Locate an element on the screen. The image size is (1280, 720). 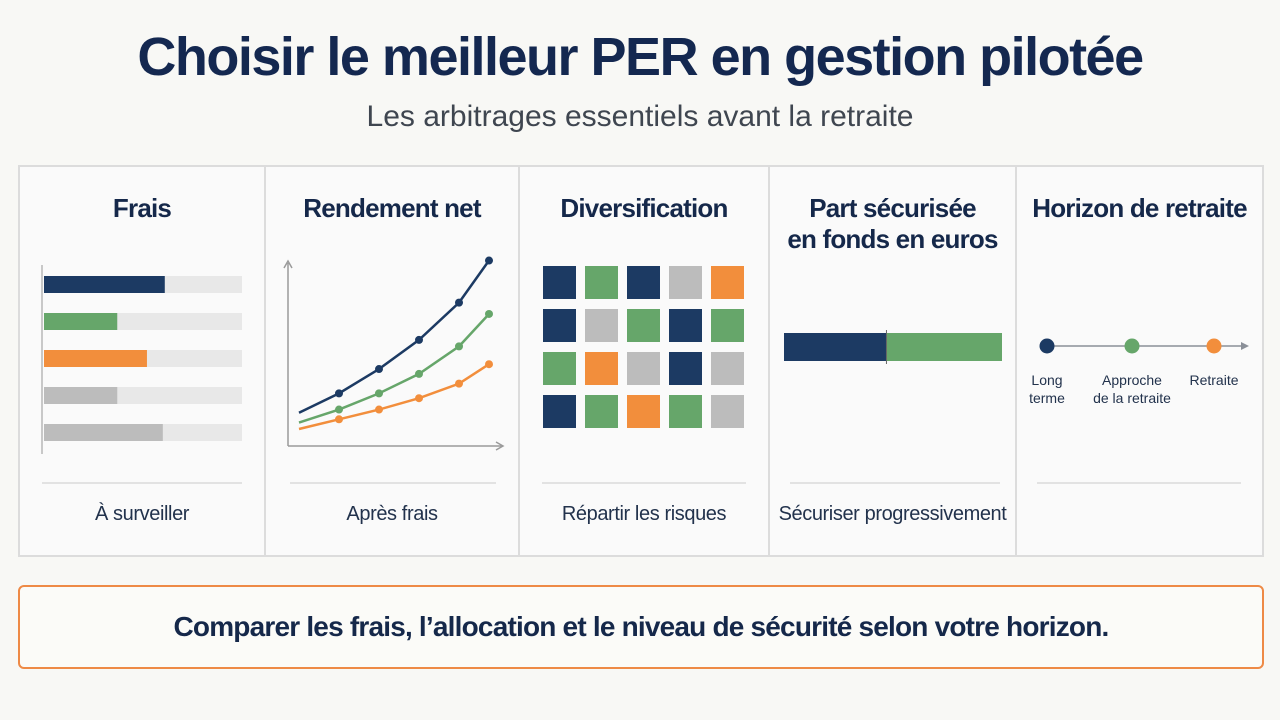
panel-diversification: Diversification Répartir les risques is located at coordinates (645, 361).